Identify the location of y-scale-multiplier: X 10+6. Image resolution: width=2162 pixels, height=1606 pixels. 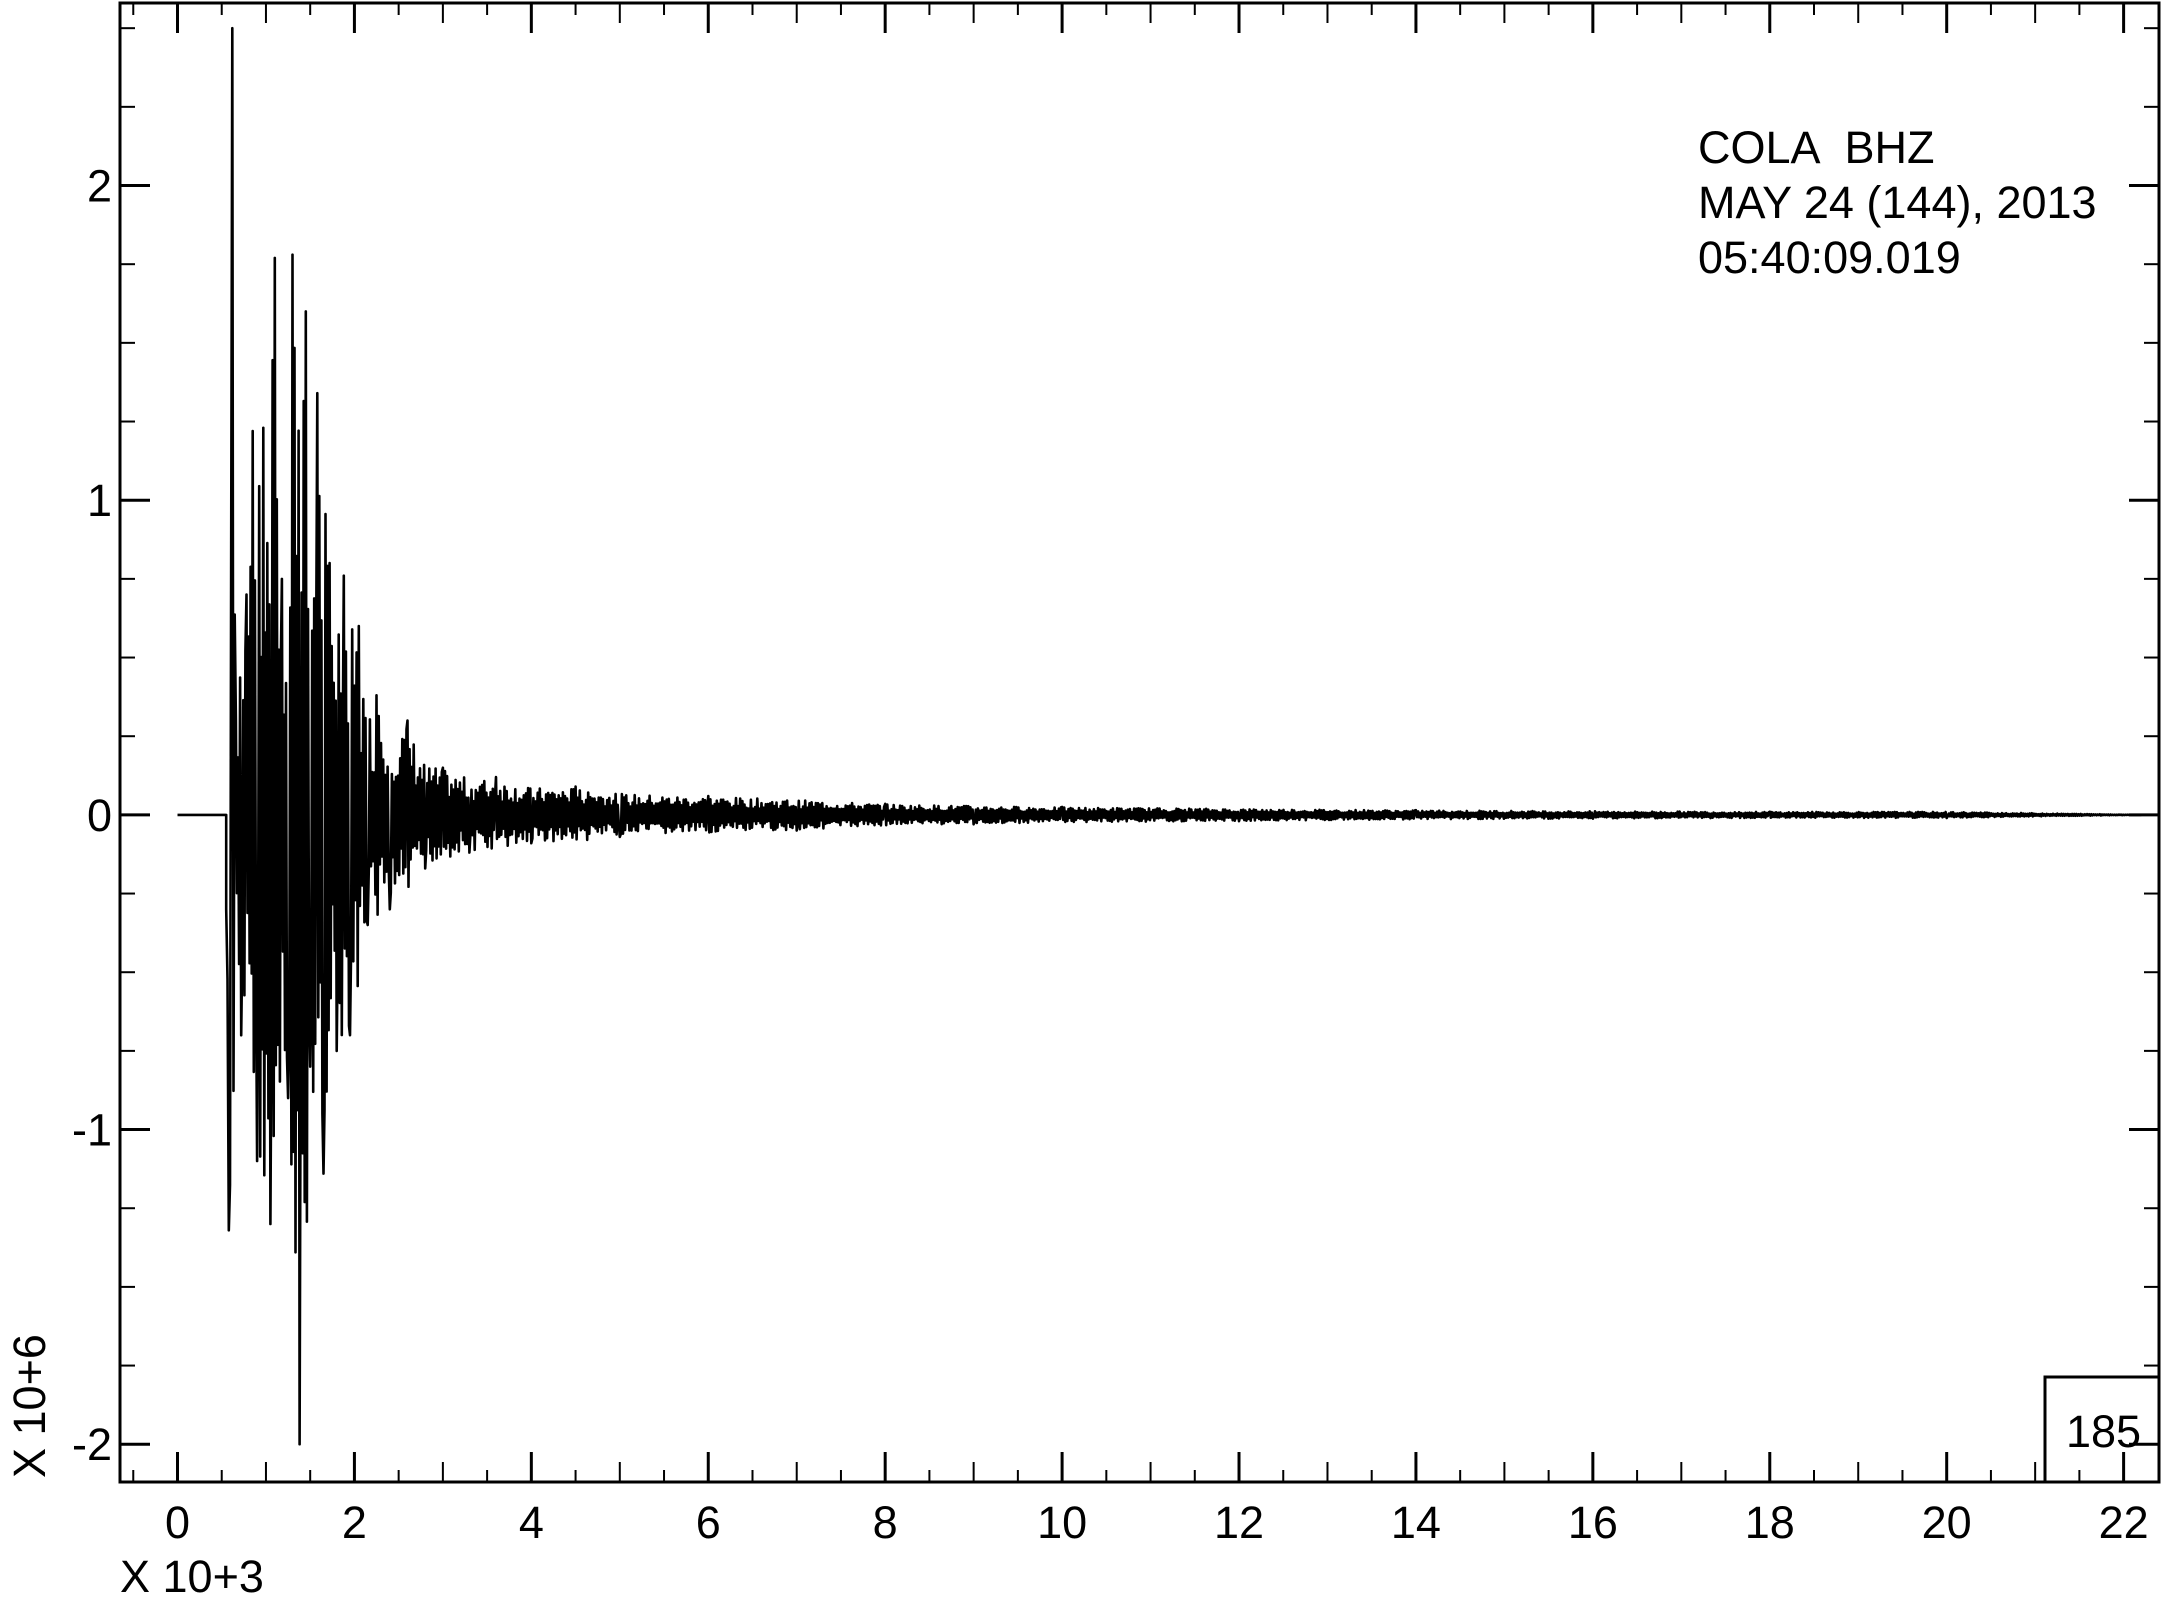
(29, 1406).